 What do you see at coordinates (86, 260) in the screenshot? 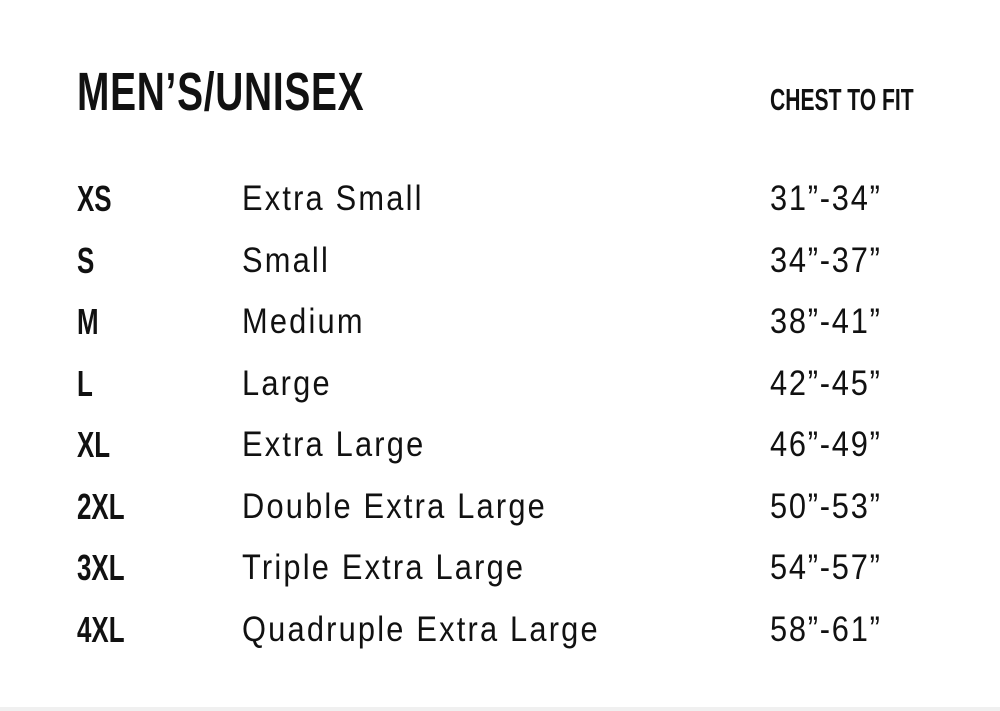
I see `size-code: S` at bounding box center [86, 260].